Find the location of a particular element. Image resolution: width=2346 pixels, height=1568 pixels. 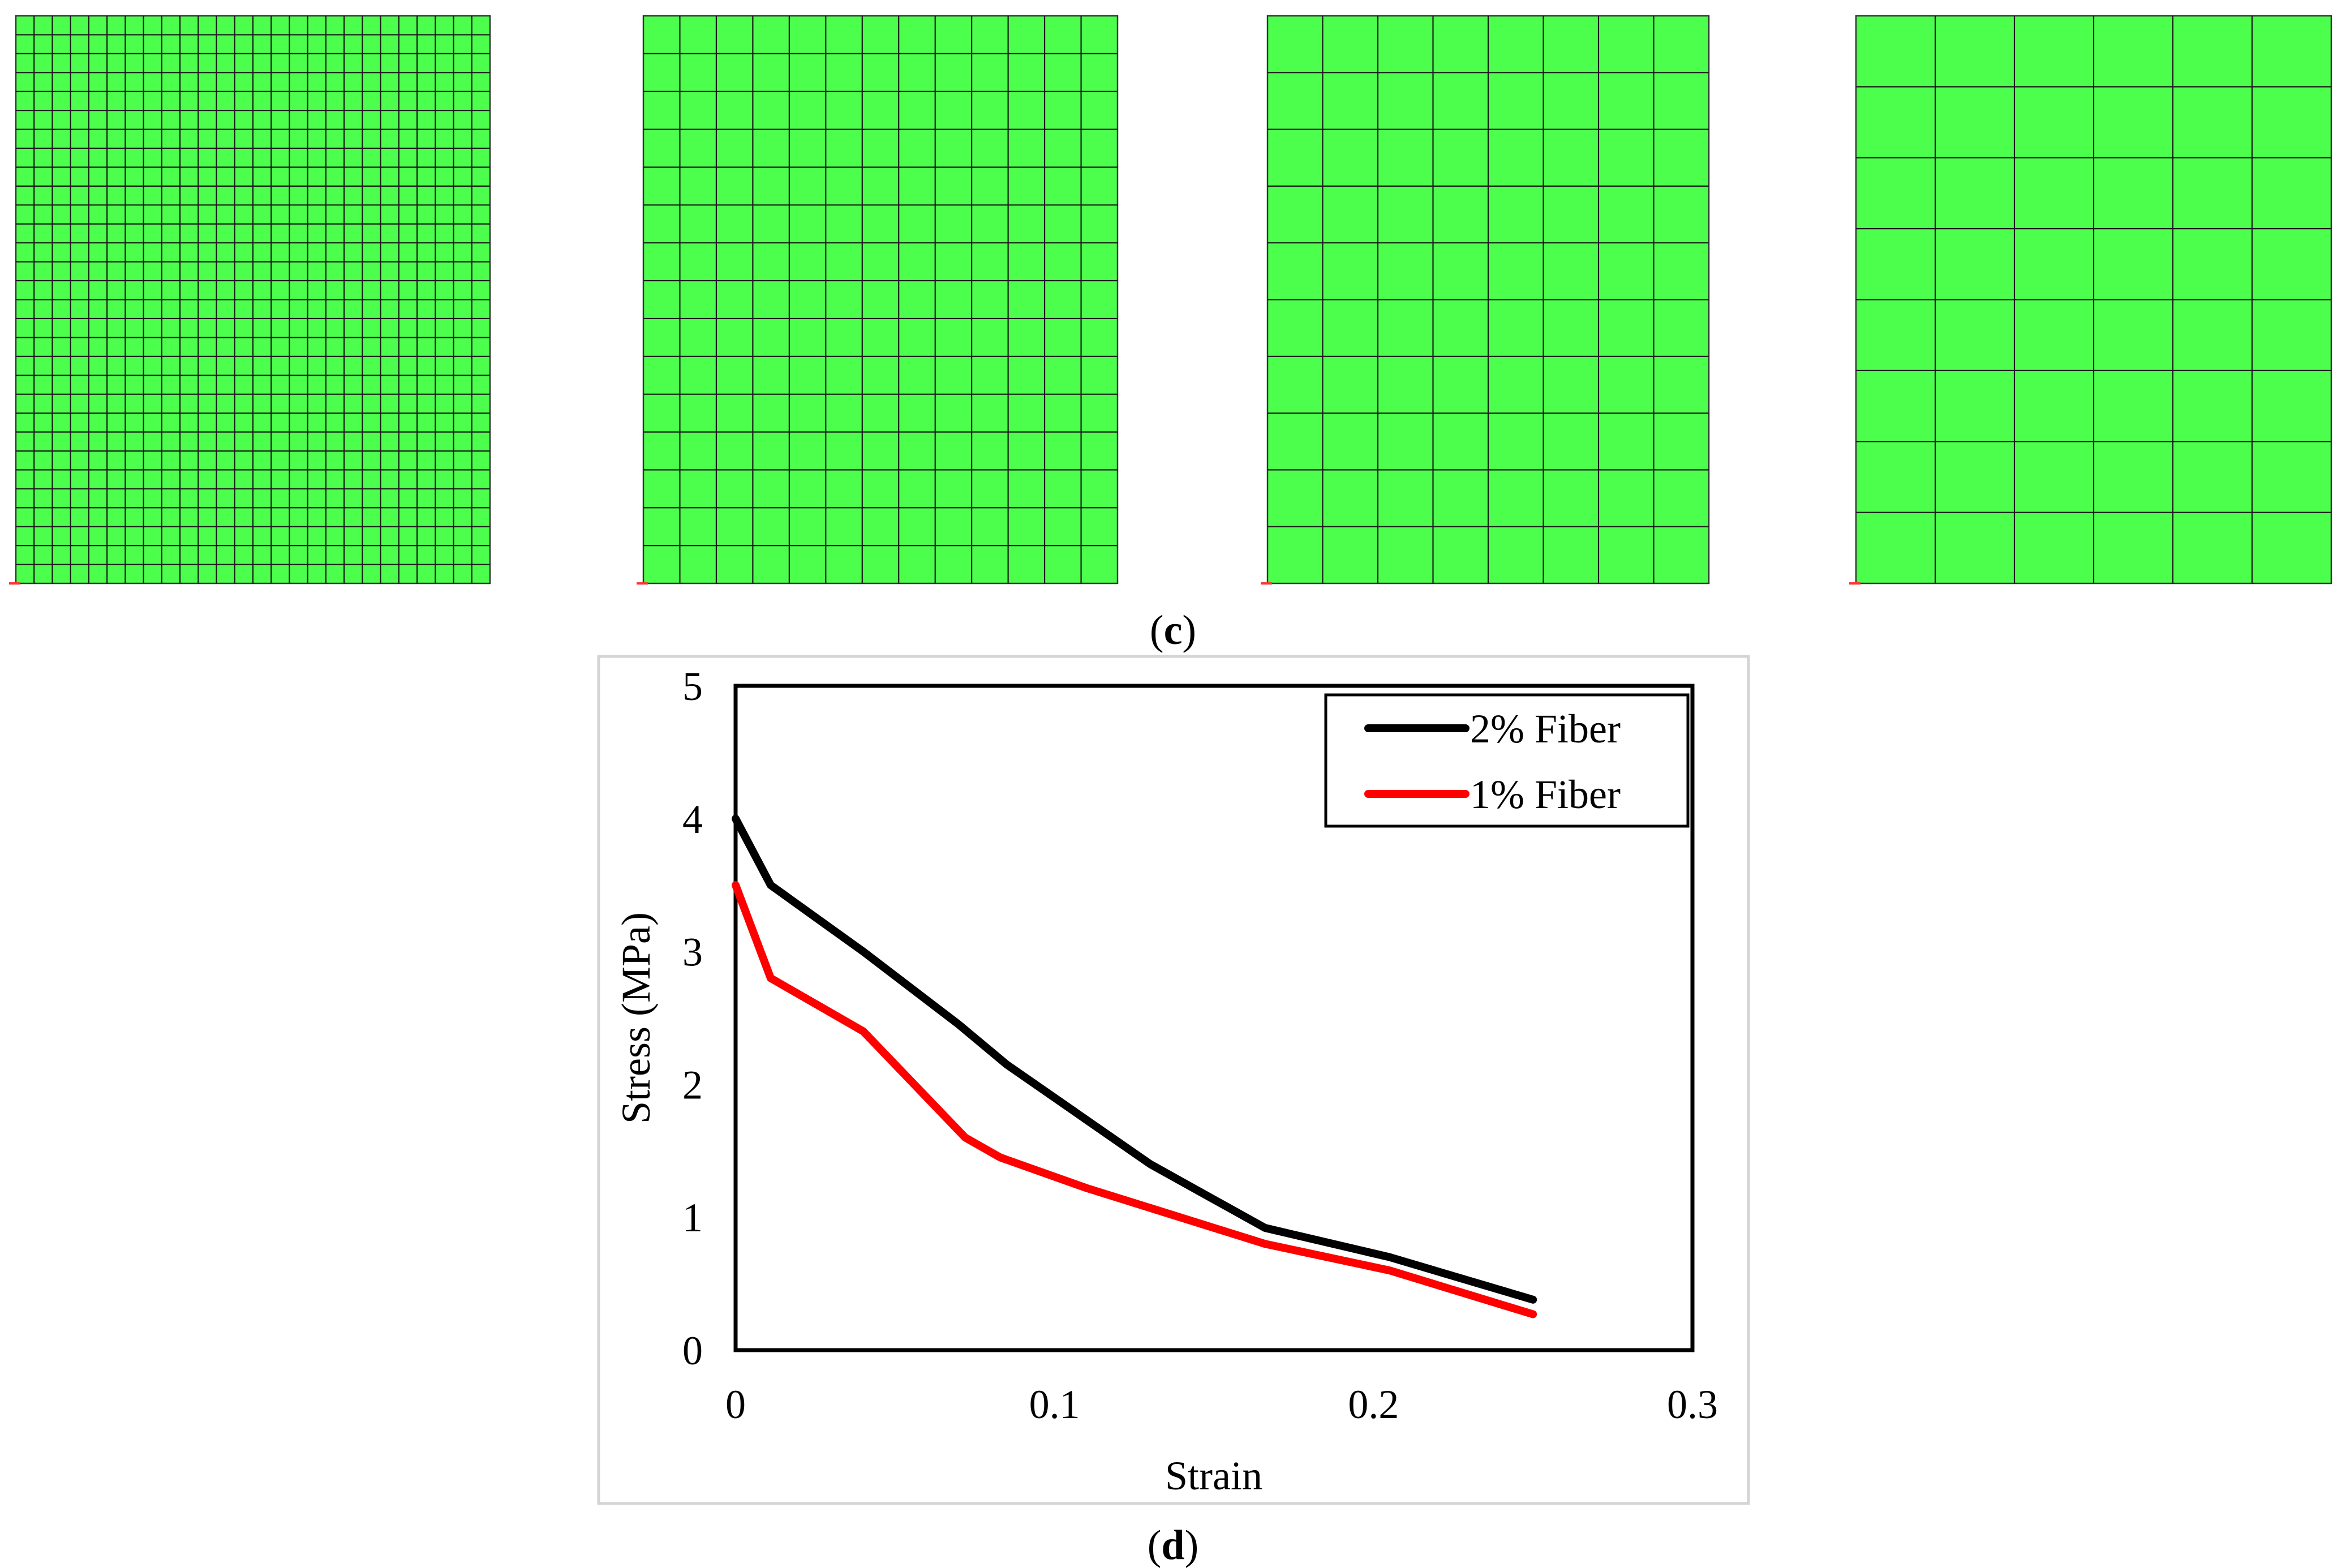

y-tick-label: 5 is located at coordinates (693, 686).